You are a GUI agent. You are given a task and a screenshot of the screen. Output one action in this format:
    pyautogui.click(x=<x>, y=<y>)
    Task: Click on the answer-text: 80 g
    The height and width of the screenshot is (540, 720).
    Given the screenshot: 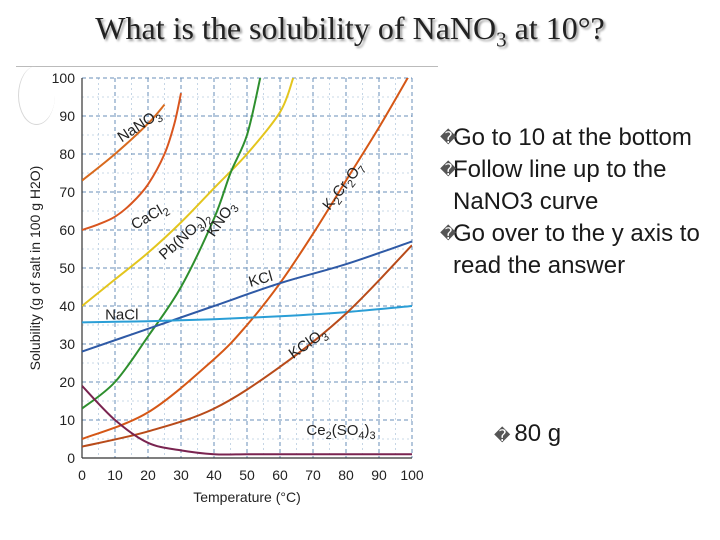 What is the action you would take?
    pyautogui.click(x=538, y=433)
    